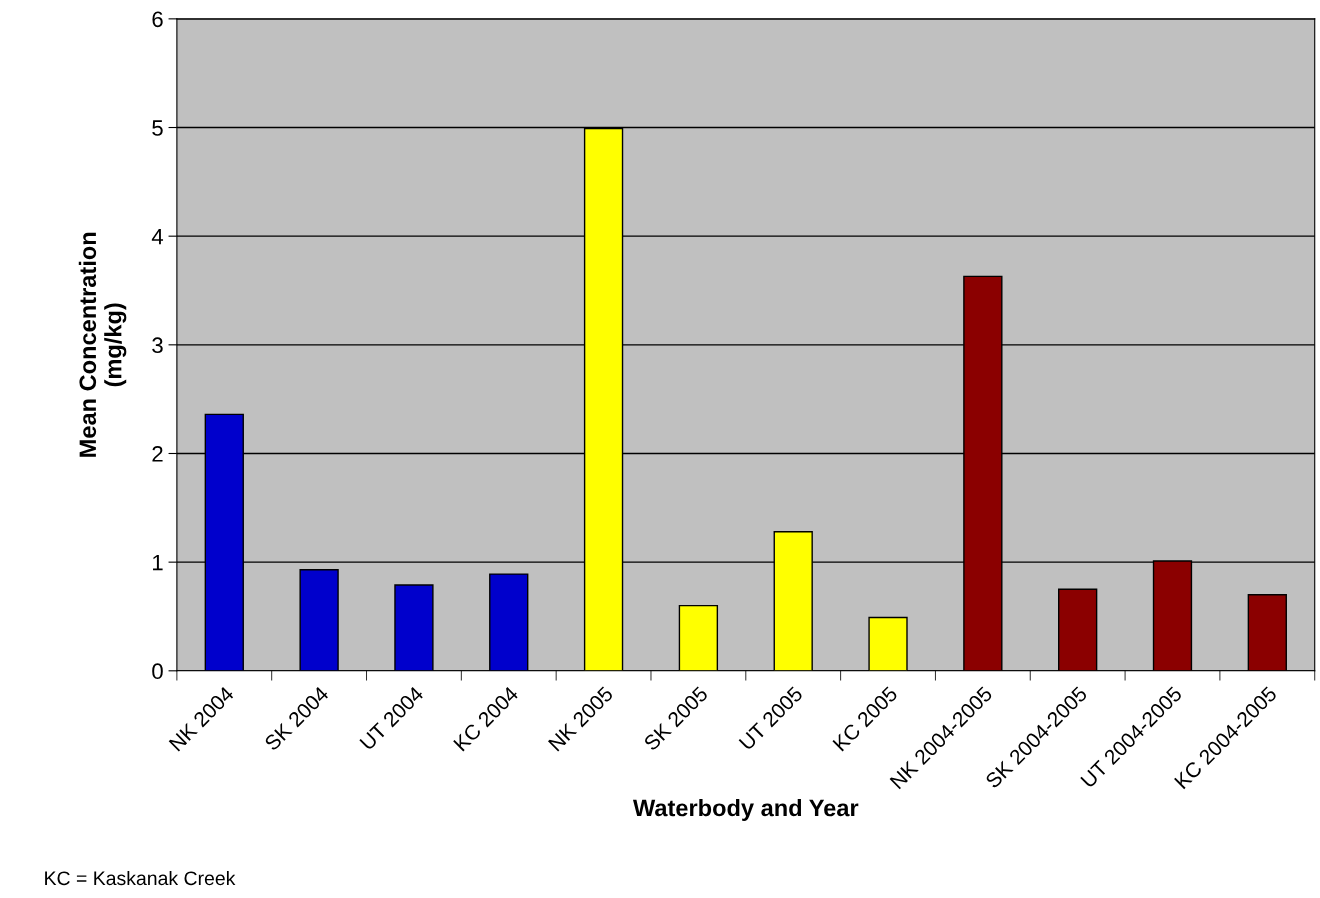 The image size is (1320, 898). I want to click on x-axis-title: Waterbody and Year, so click(745, 809).